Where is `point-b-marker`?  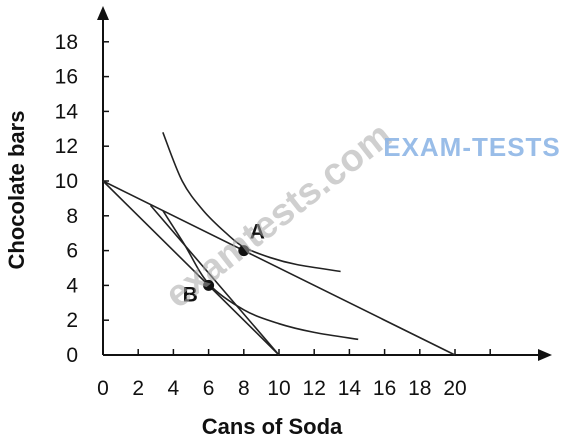 point-b-marker is located at coordinates (209, 285).